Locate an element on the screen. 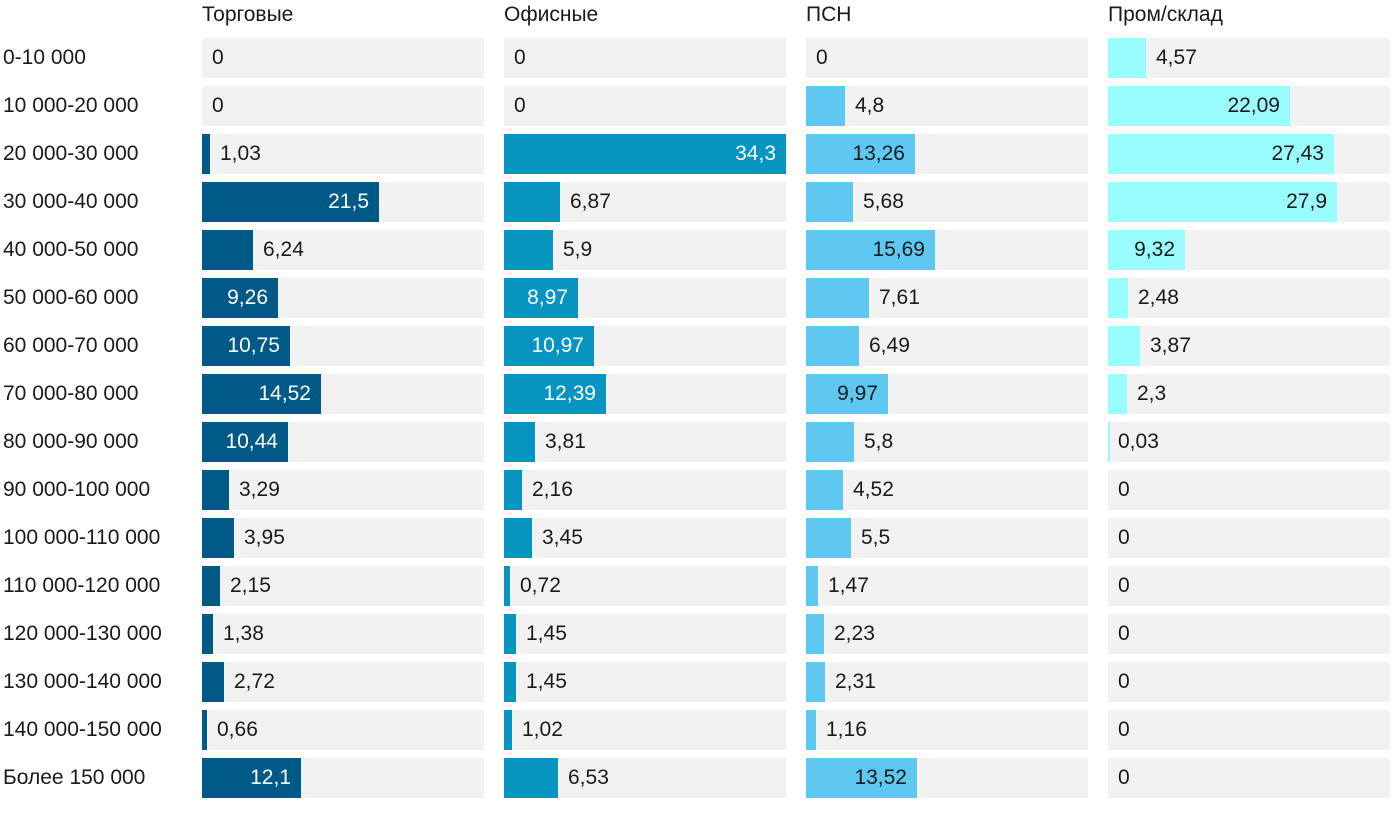 The image size is (1400, 814). bar-track: 13,26 is located at coordinates (947, 154).